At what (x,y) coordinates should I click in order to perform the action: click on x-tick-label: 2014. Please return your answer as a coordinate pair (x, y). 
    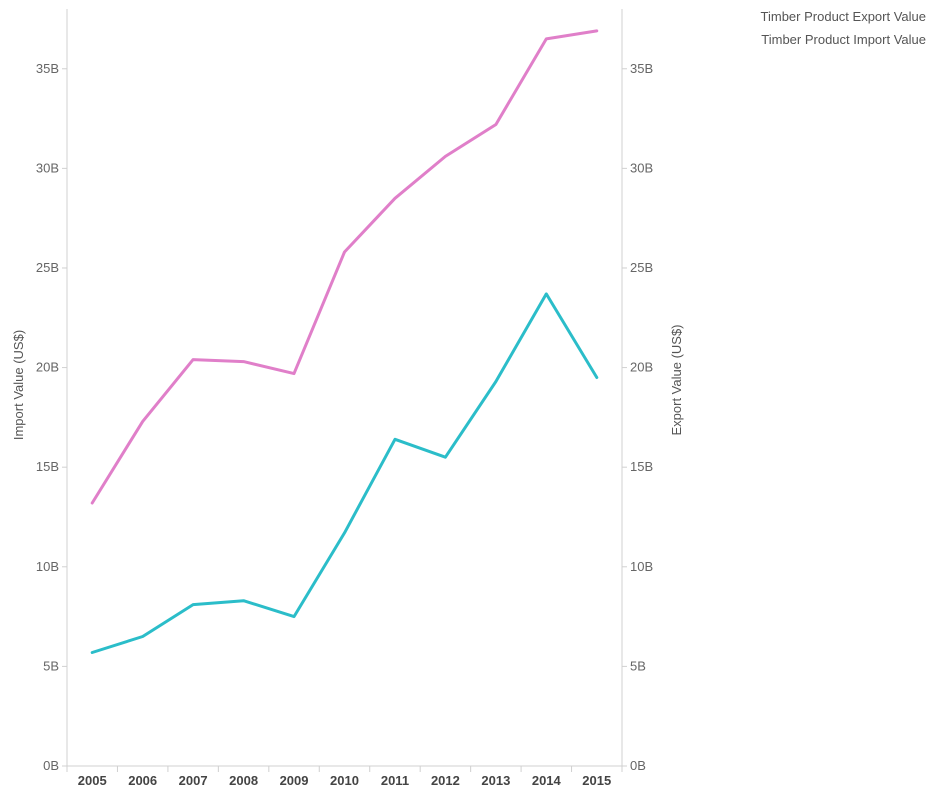
    Looking at the image, I should click on (547, 780).